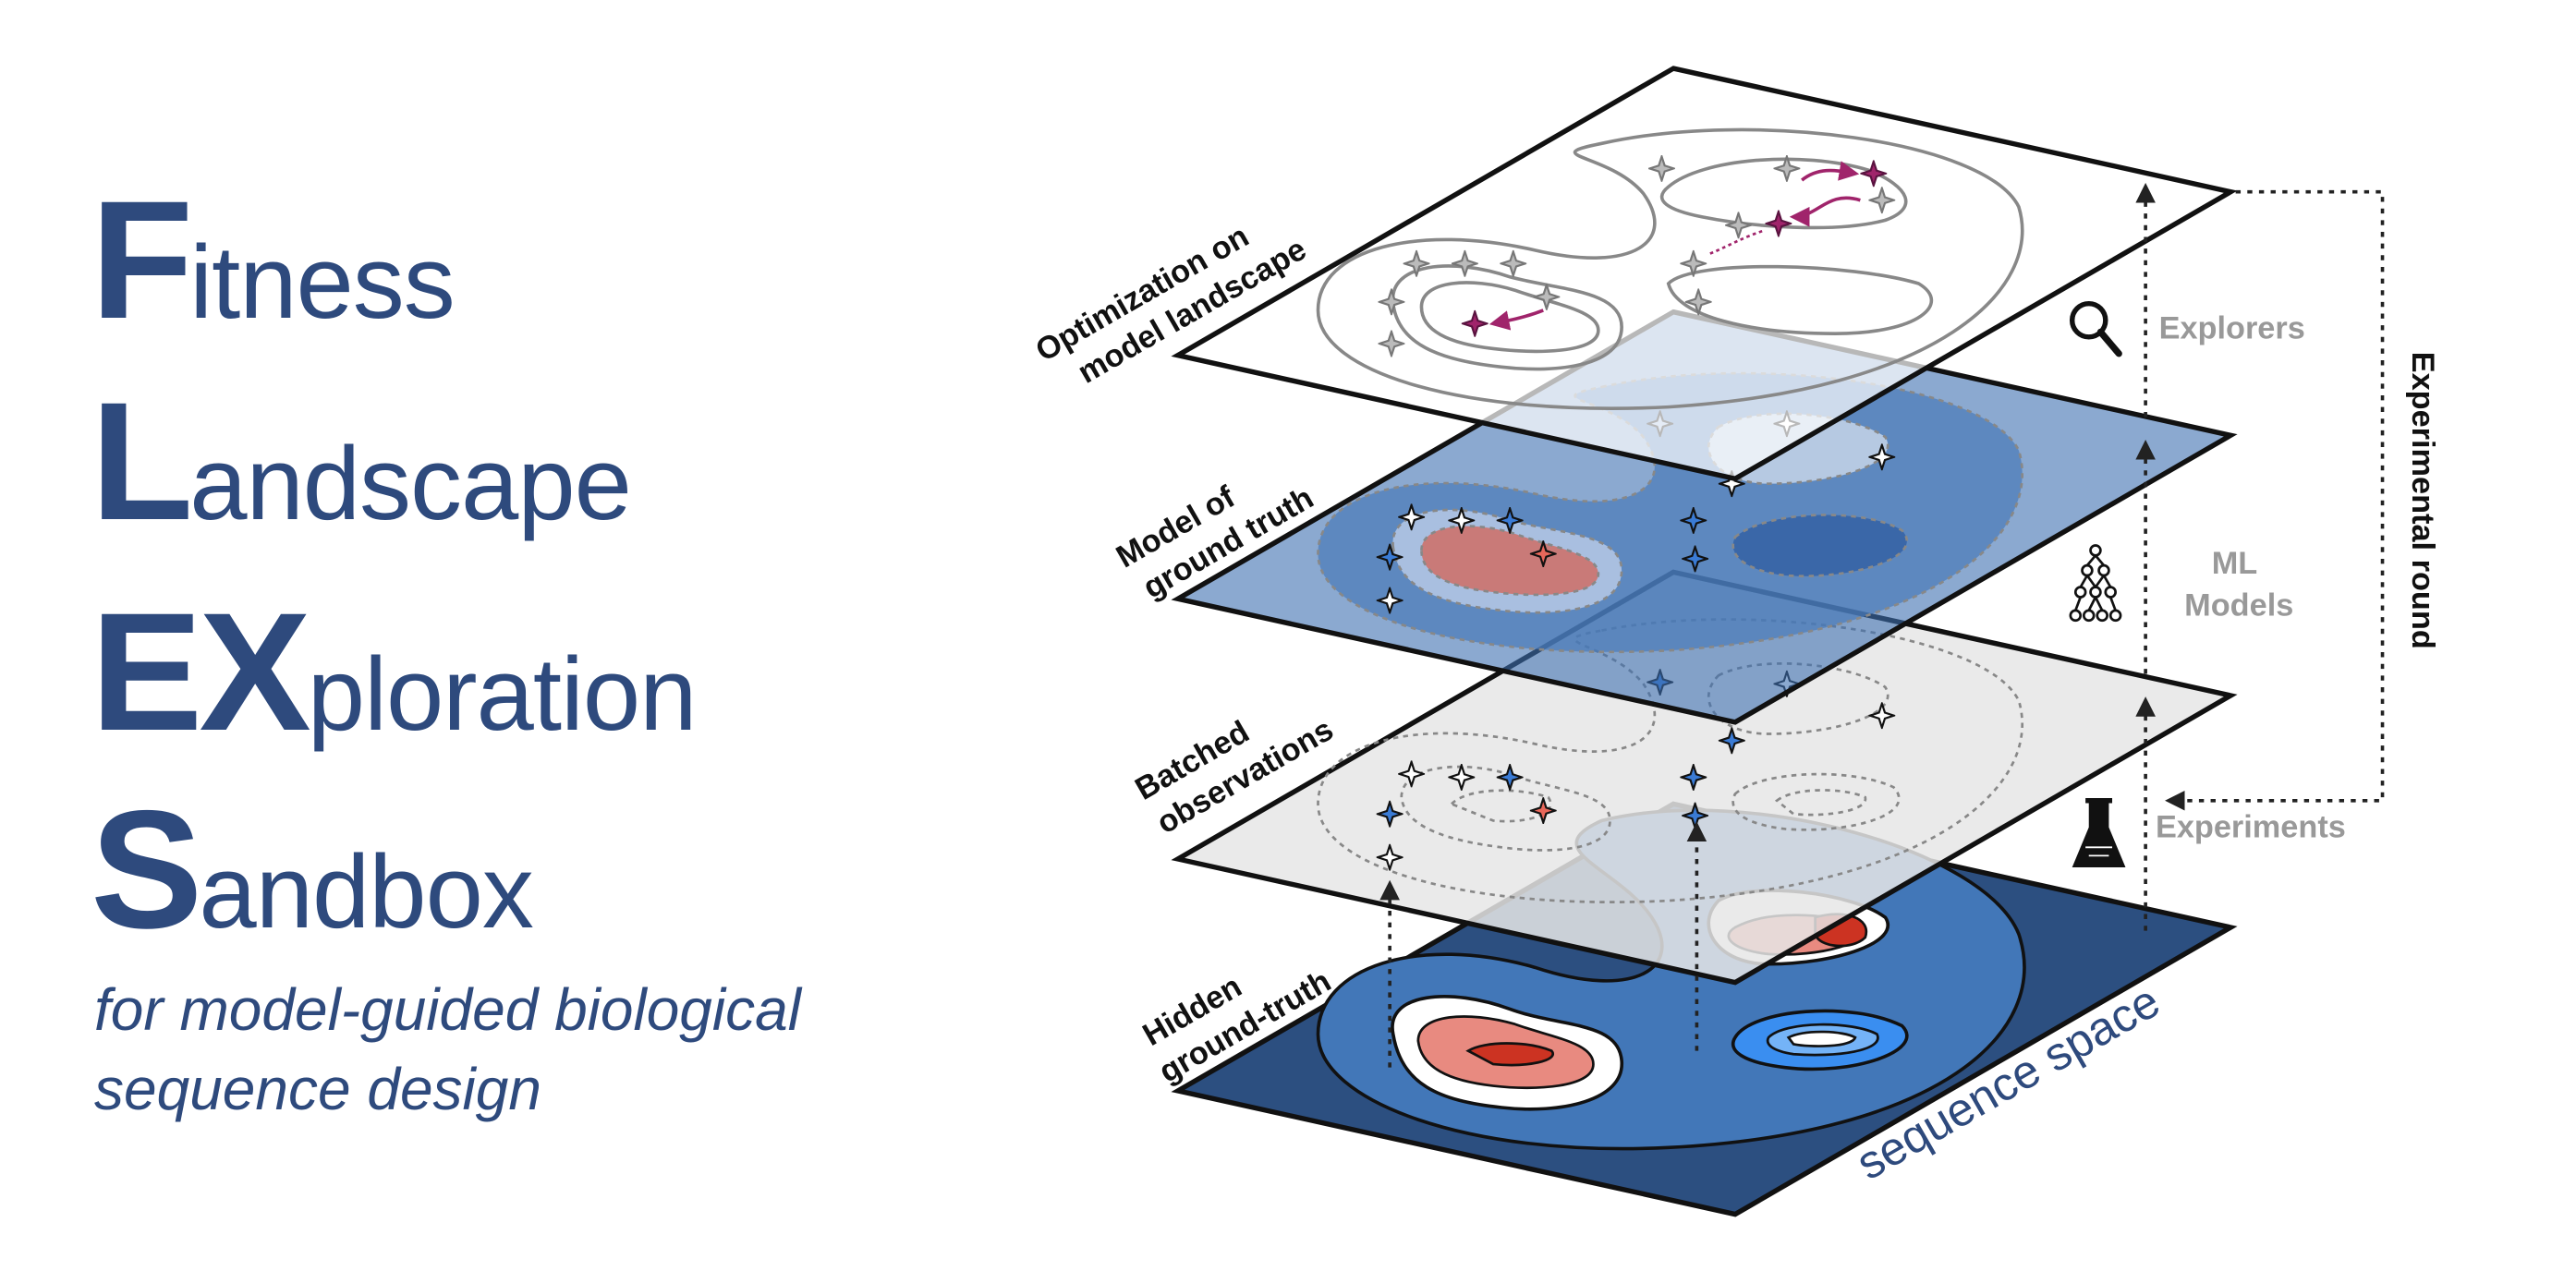 The width and height of the screenshot is (2576, 1271). What do you see at coordinates (502, 694) in the screenshot?
I see `title-rest-exploration: ploration` at bounding box center [502, 694].